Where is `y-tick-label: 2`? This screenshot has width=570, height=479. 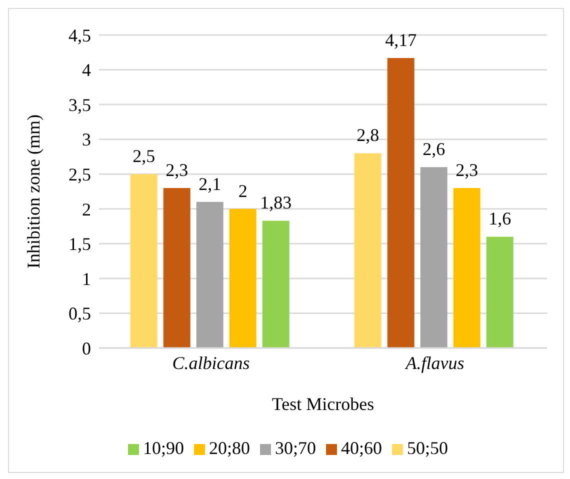
y-tick-label: 2 is located at coordinates (86, 209).